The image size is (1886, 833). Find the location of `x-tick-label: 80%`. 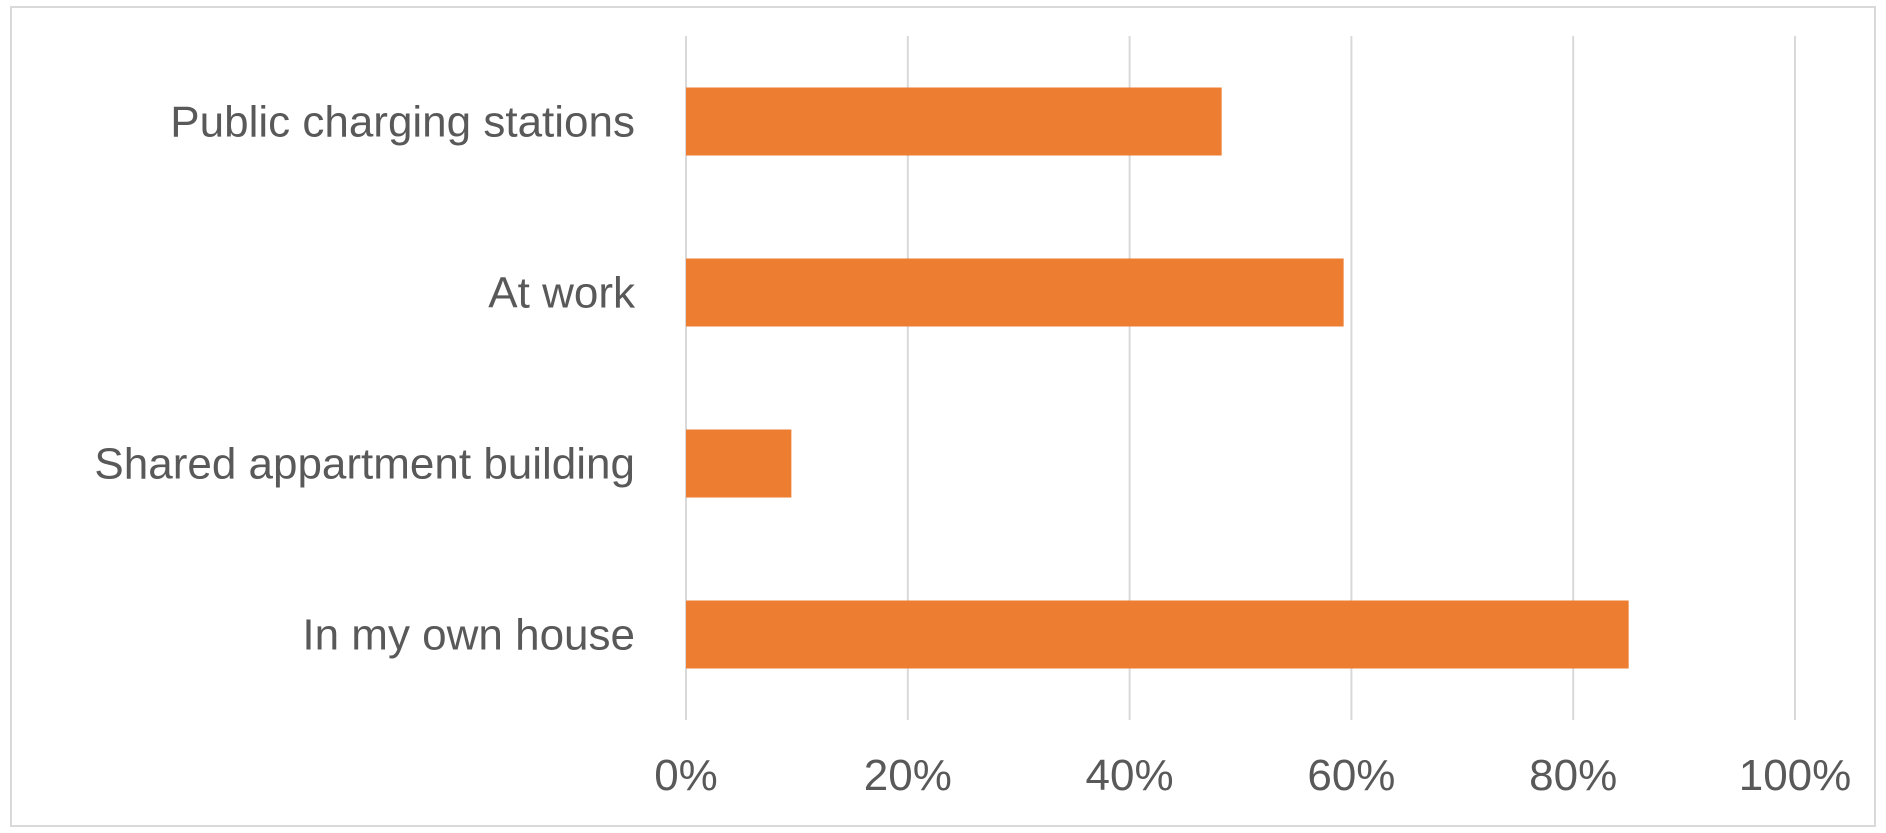

x-tick-label: 80% is located at coordinates (1573, 775).